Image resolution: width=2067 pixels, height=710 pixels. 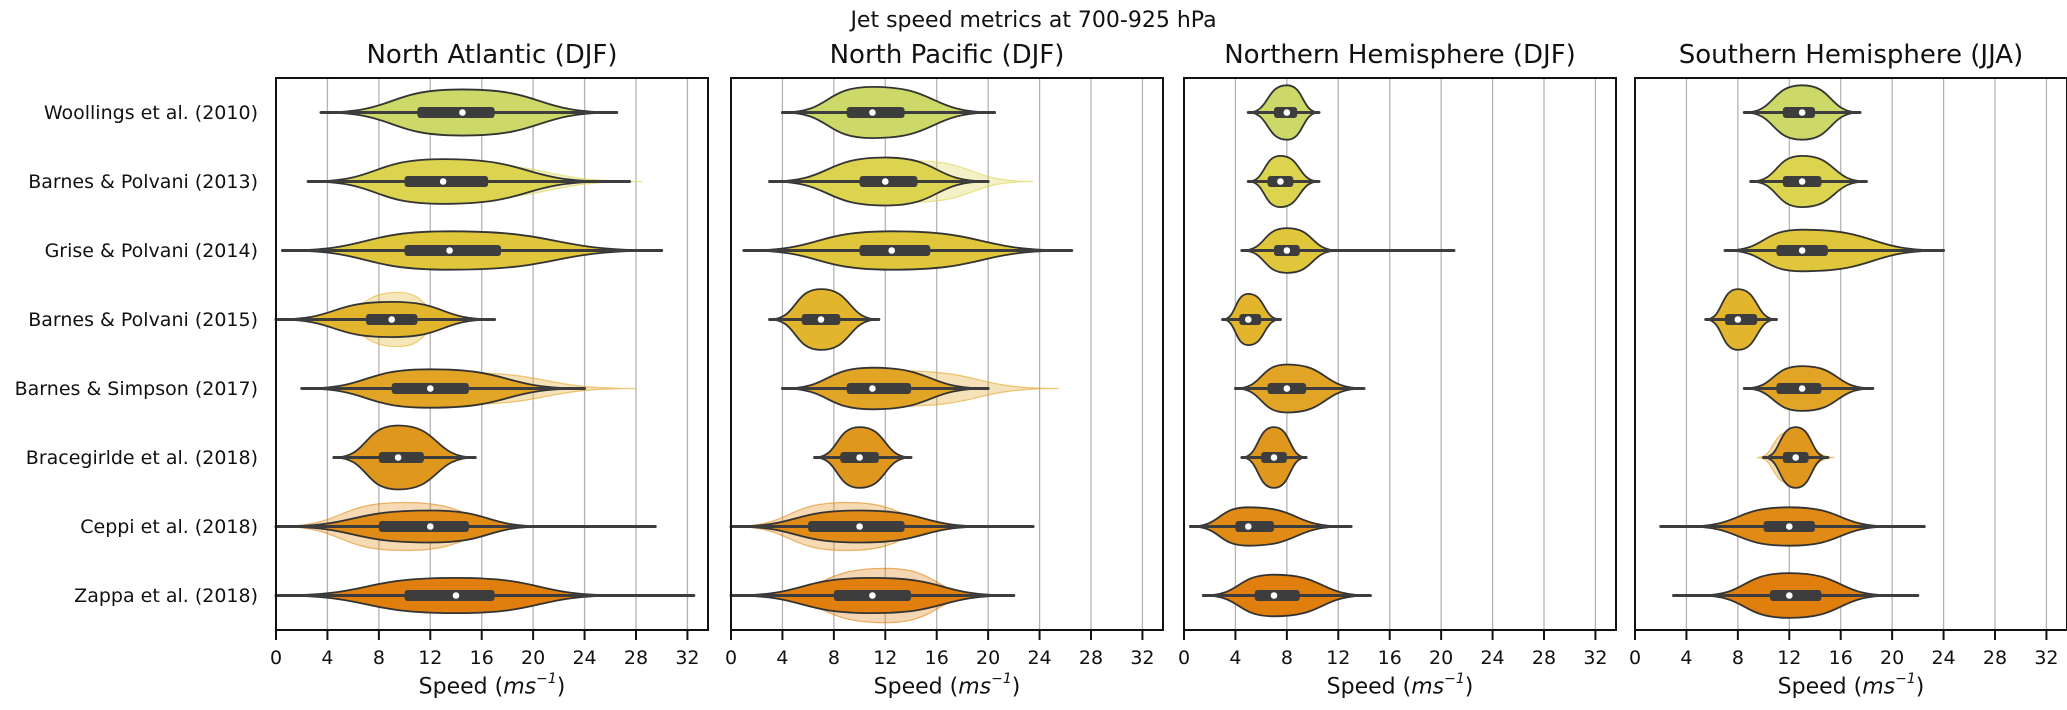 I want to click on row-label: Woollings et al. (2010), so click(x=150, y=112).